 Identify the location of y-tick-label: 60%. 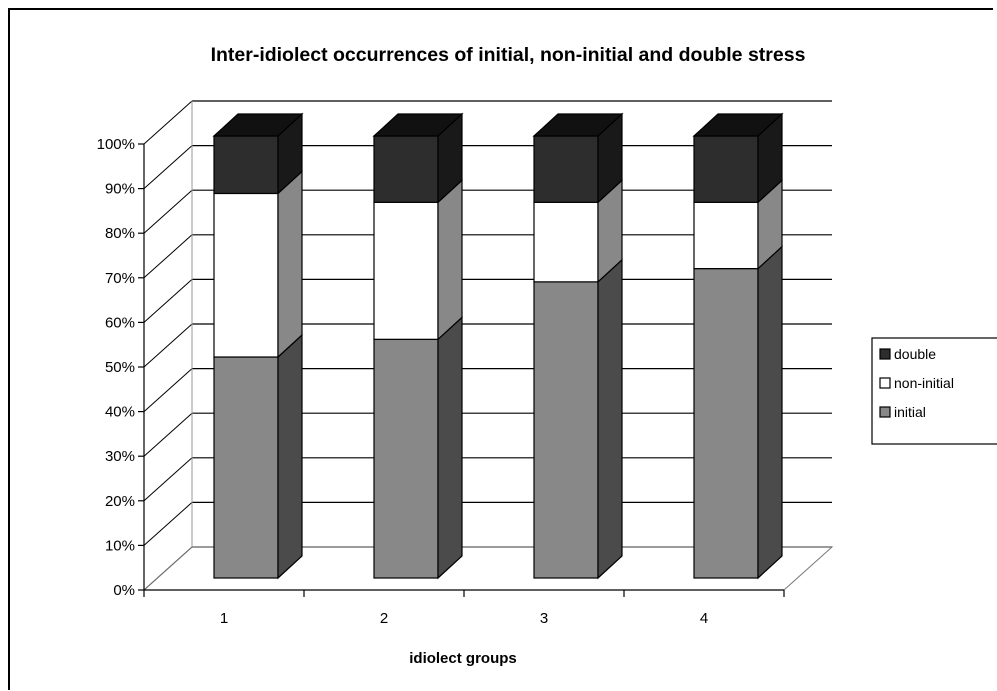
(120, 322).